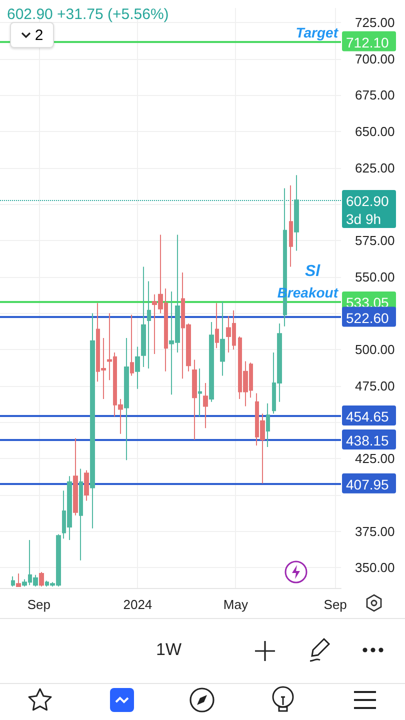 This screenshot has height=720, width=405. What do you see at coordinates (375, 350) in the screenshot?
I see `y-tick-label: 500.00` at bounding box center [375, 350].